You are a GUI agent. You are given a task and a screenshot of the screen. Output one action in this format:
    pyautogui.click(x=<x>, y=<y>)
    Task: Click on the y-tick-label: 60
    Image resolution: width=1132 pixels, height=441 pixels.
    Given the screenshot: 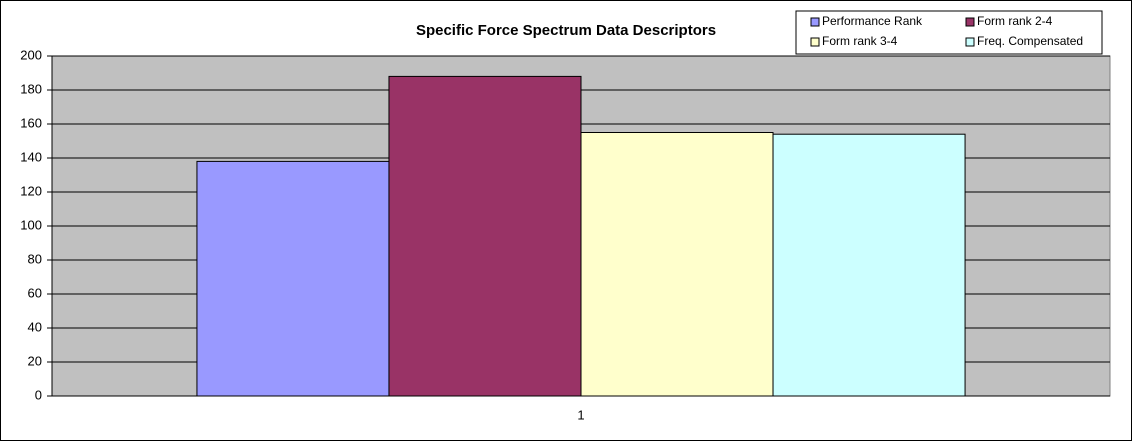 What is the action you would take?
    pyautogui.click(x=35, y=292)
    